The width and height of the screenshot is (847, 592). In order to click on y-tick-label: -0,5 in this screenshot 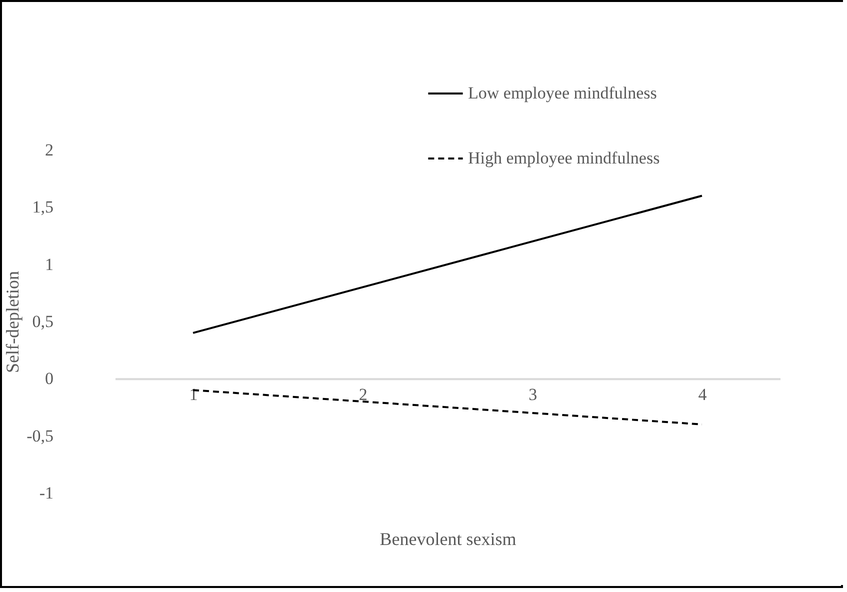, I will do `click(40, 436)`.